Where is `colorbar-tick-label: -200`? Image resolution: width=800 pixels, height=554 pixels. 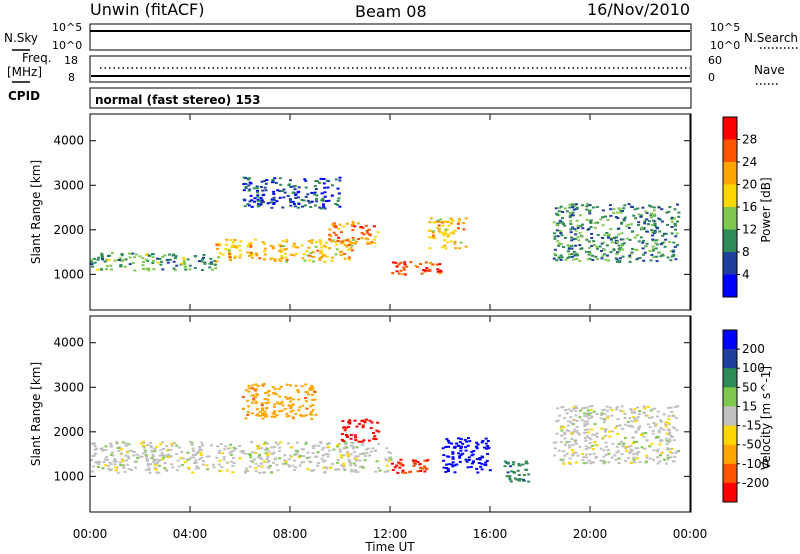
colorbar-tick-label: -200 is located at coordinates (755, 483).